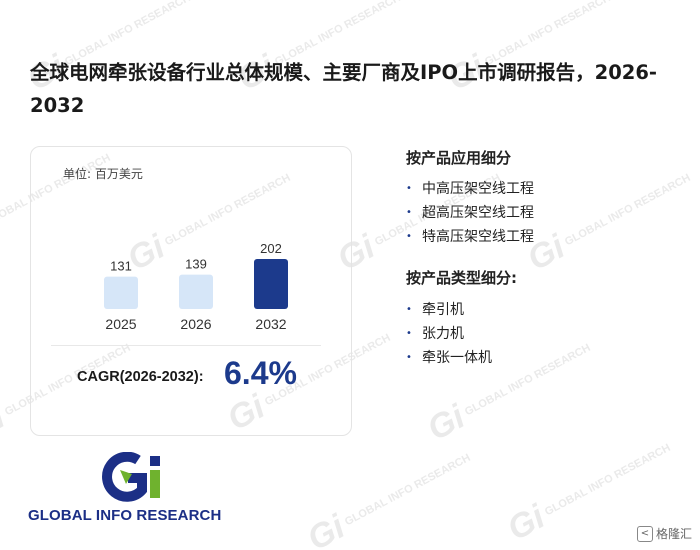  Describe the element at coordinates (103, 174) in the screenshot. I see `unit-label: 单位: 百万美元` at that location.